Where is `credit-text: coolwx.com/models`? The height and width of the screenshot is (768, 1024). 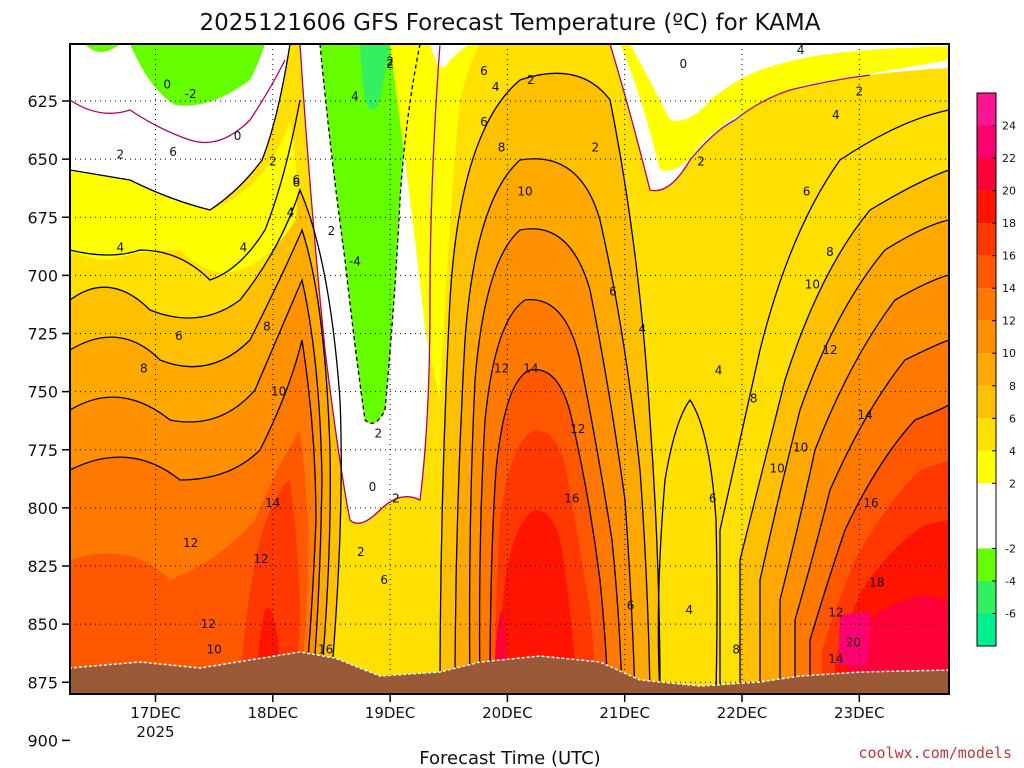
credit-text: coolwx.com/models is located at coordinates (935, 753).